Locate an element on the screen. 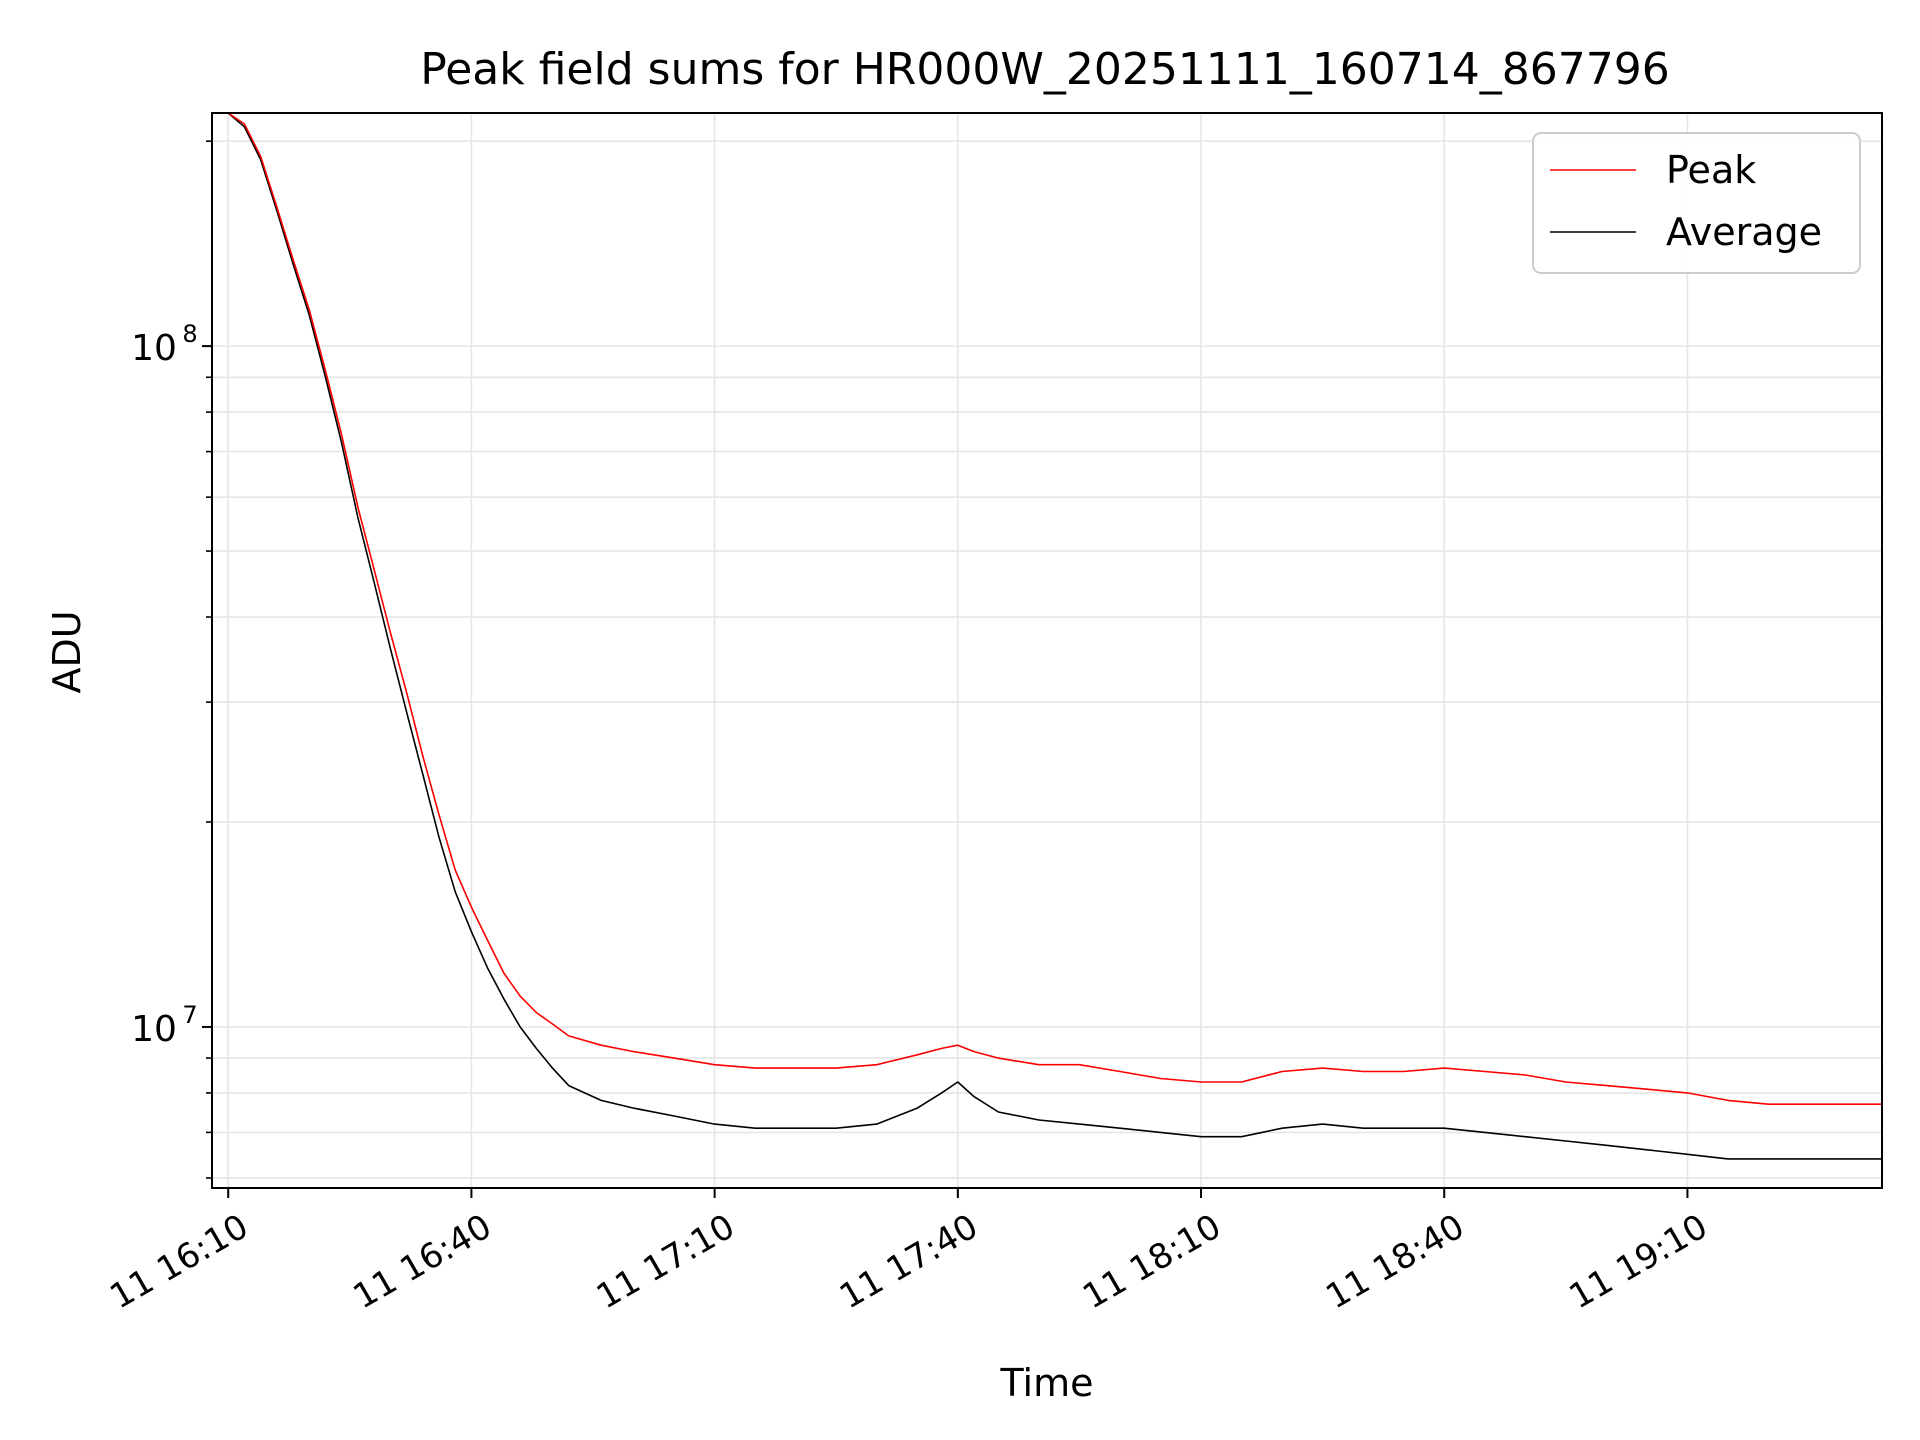 The width and height of the screenshot is (1920, 1440). legend-label-average: Average is located at coordinates (1744, 232).